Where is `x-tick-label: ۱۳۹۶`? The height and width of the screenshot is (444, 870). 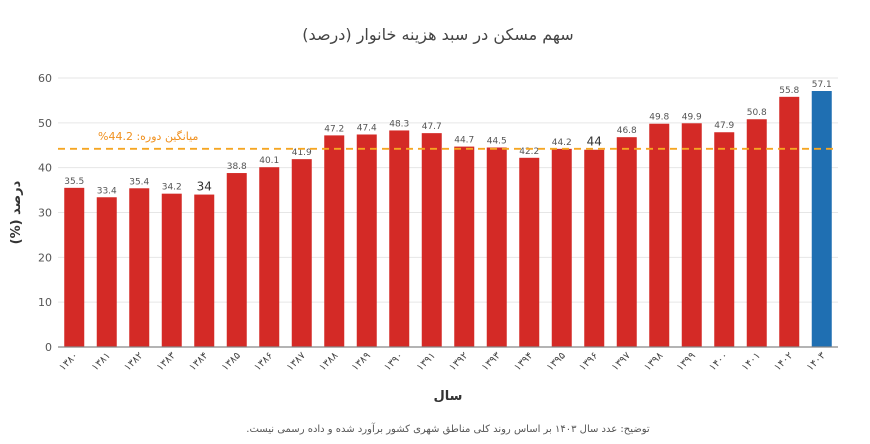 x-tick-label: ۱۳۹۶ is located at coordinates (588, 361).